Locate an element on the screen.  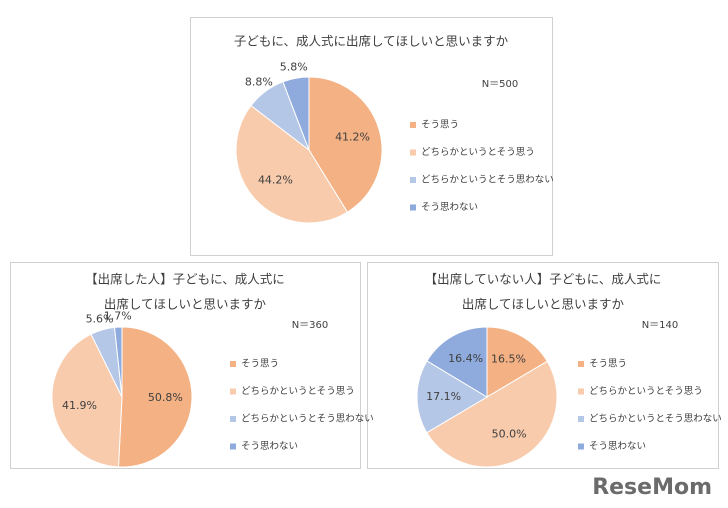
chart-title: 子どもに、成人式に出席してほしいと思いますか is located at coordinates (371, 41).